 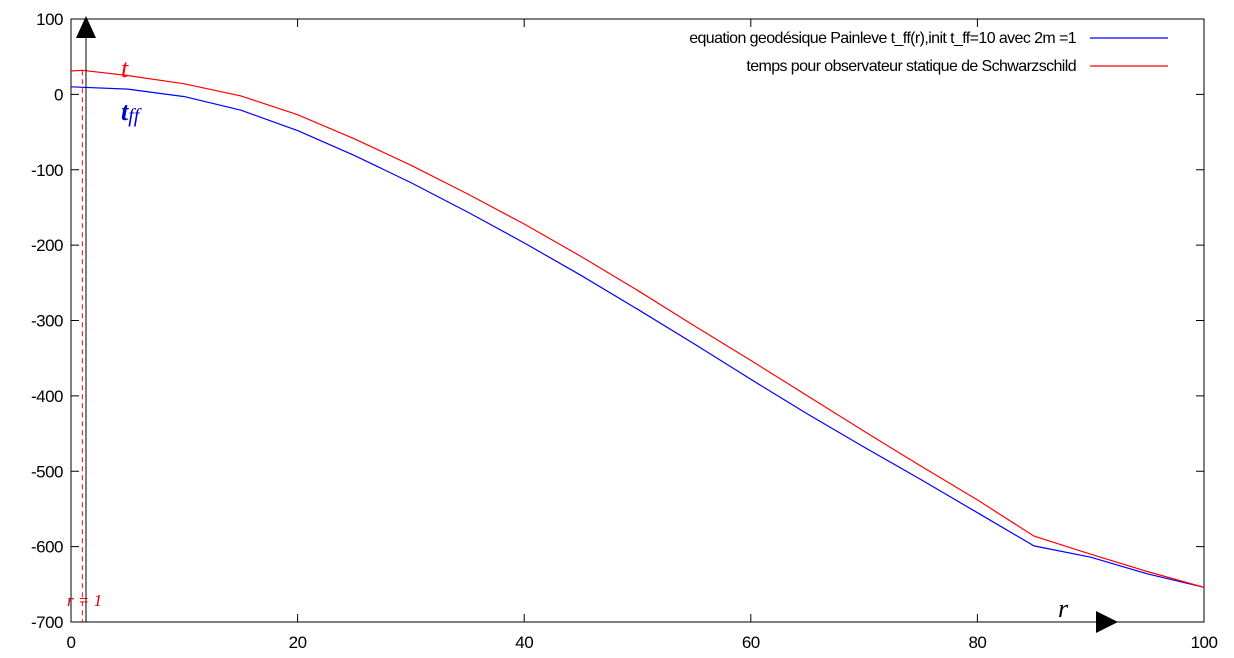 I want to click on x-tick-label: 20, so click(x=298, y=642).